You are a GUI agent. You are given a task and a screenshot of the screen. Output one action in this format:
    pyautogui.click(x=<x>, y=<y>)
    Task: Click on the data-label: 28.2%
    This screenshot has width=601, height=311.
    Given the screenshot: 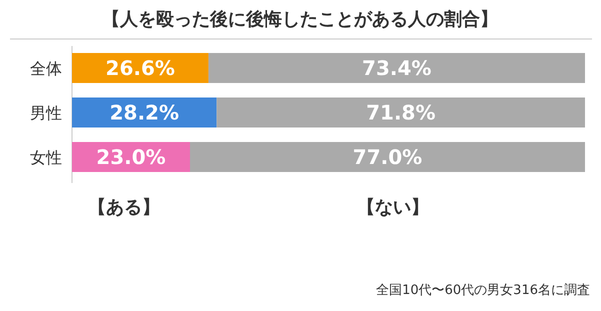 What is the action you would take?
    pyautogui.click(x=145, y=112)
    